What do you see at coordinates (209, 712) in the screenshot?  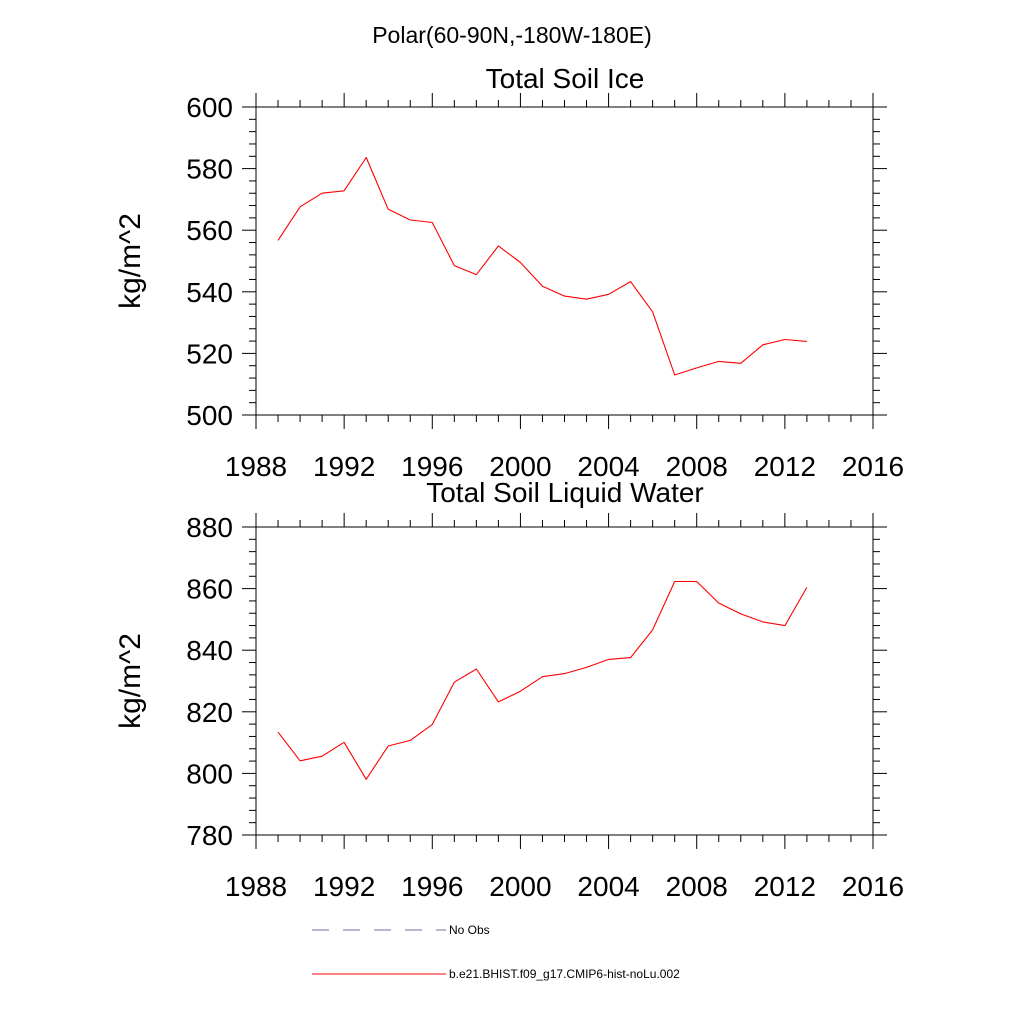 I see `y-tick-label: 820` at bounding box center [209, 712].